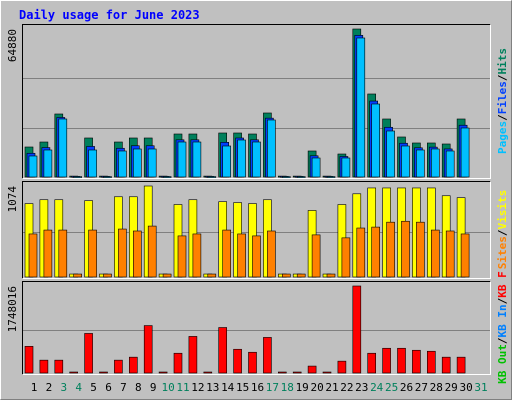 The height and width of the screenshot is (400, 512). I want to click on x-tick-label: 18, so click(287, 387).